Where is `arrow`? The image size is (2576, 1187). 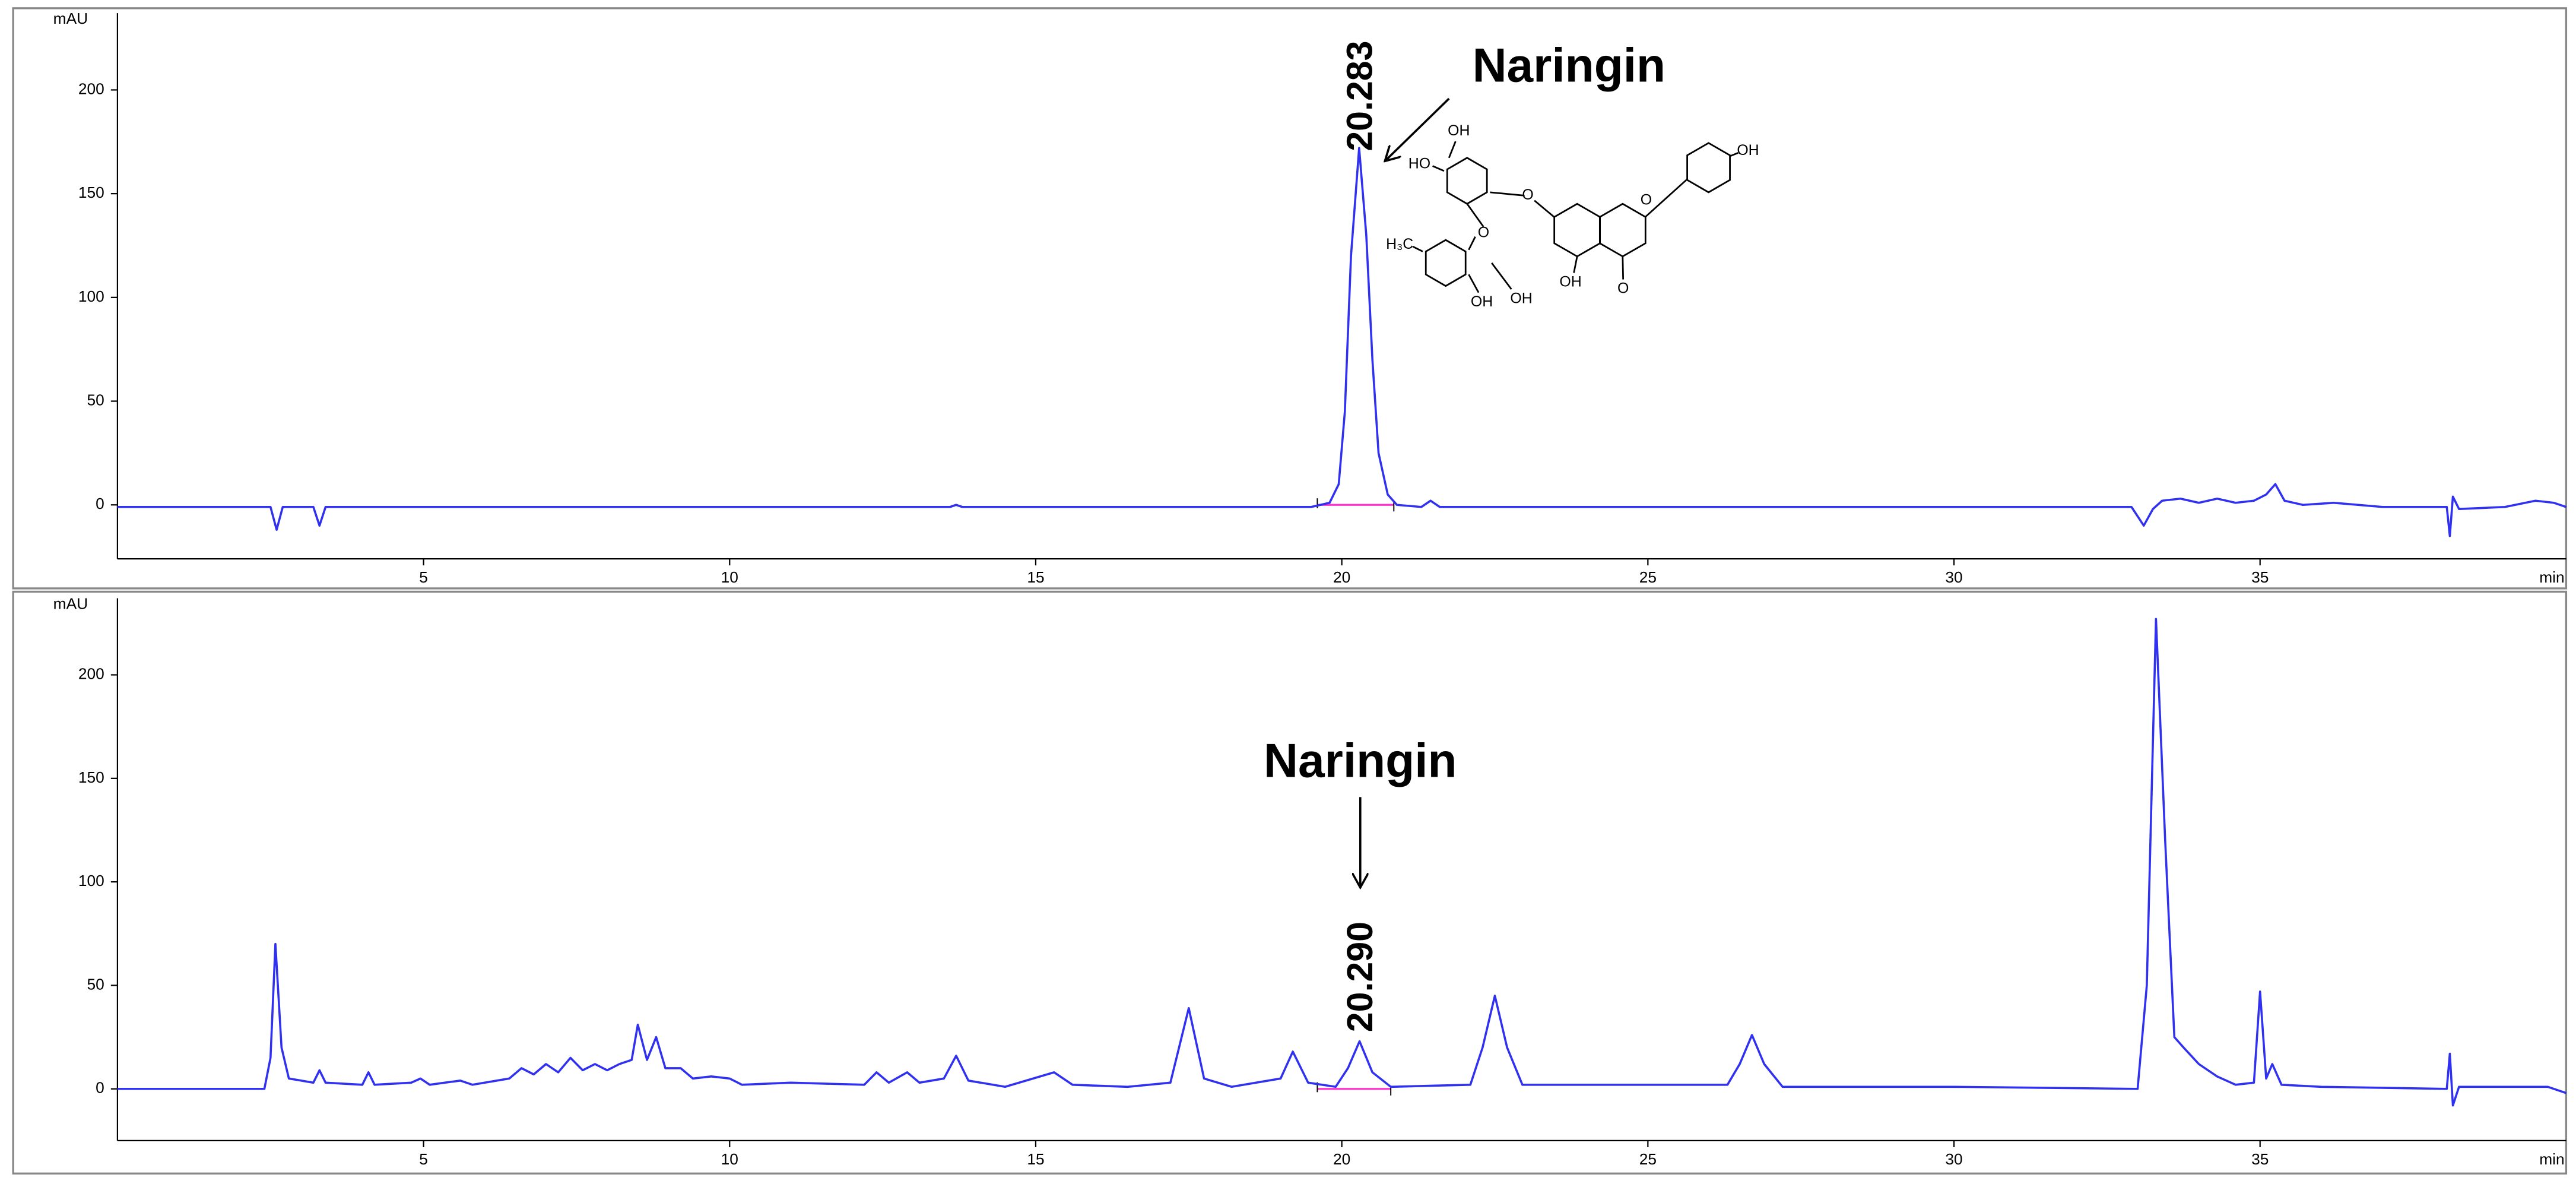
arrow is located at coordinates (1417, 129).